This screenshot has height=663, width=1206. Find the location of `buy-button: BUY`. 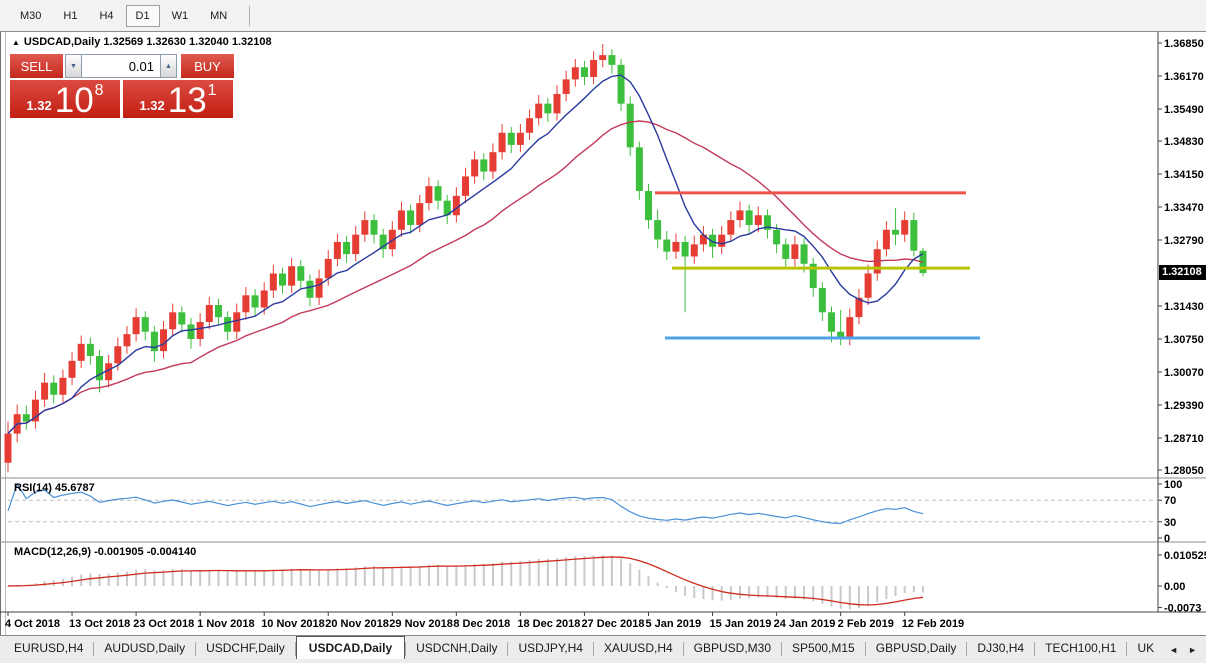

buy-button: BUY is located at coordinates (207, 66).